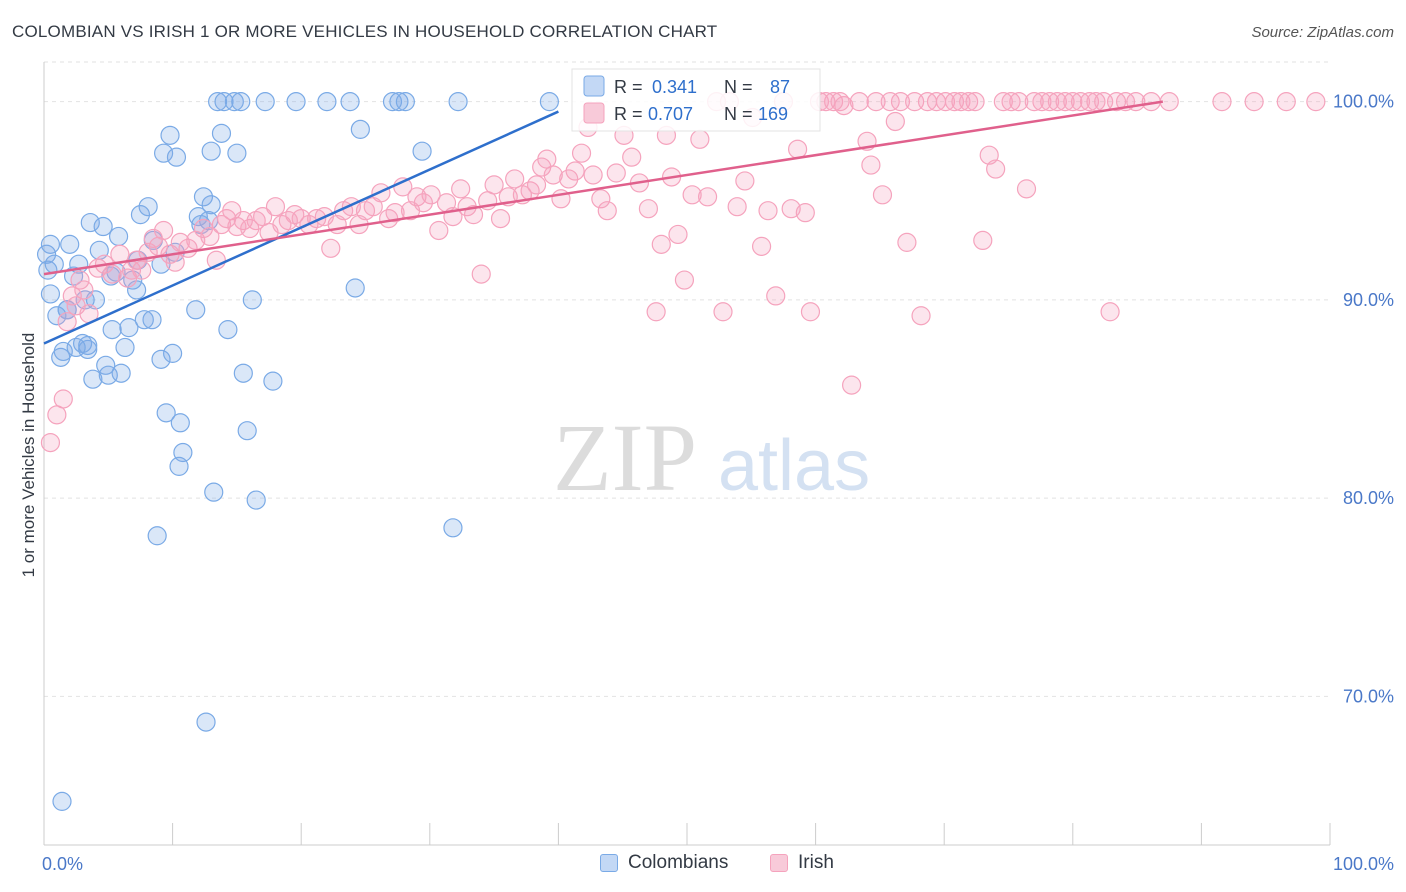 This screenshot has width=1406, height=892. What do you see at coordinates (794, 466) in the screenshot?
I see `watermark-atlas: atlas` at bounding box center [794, 466].